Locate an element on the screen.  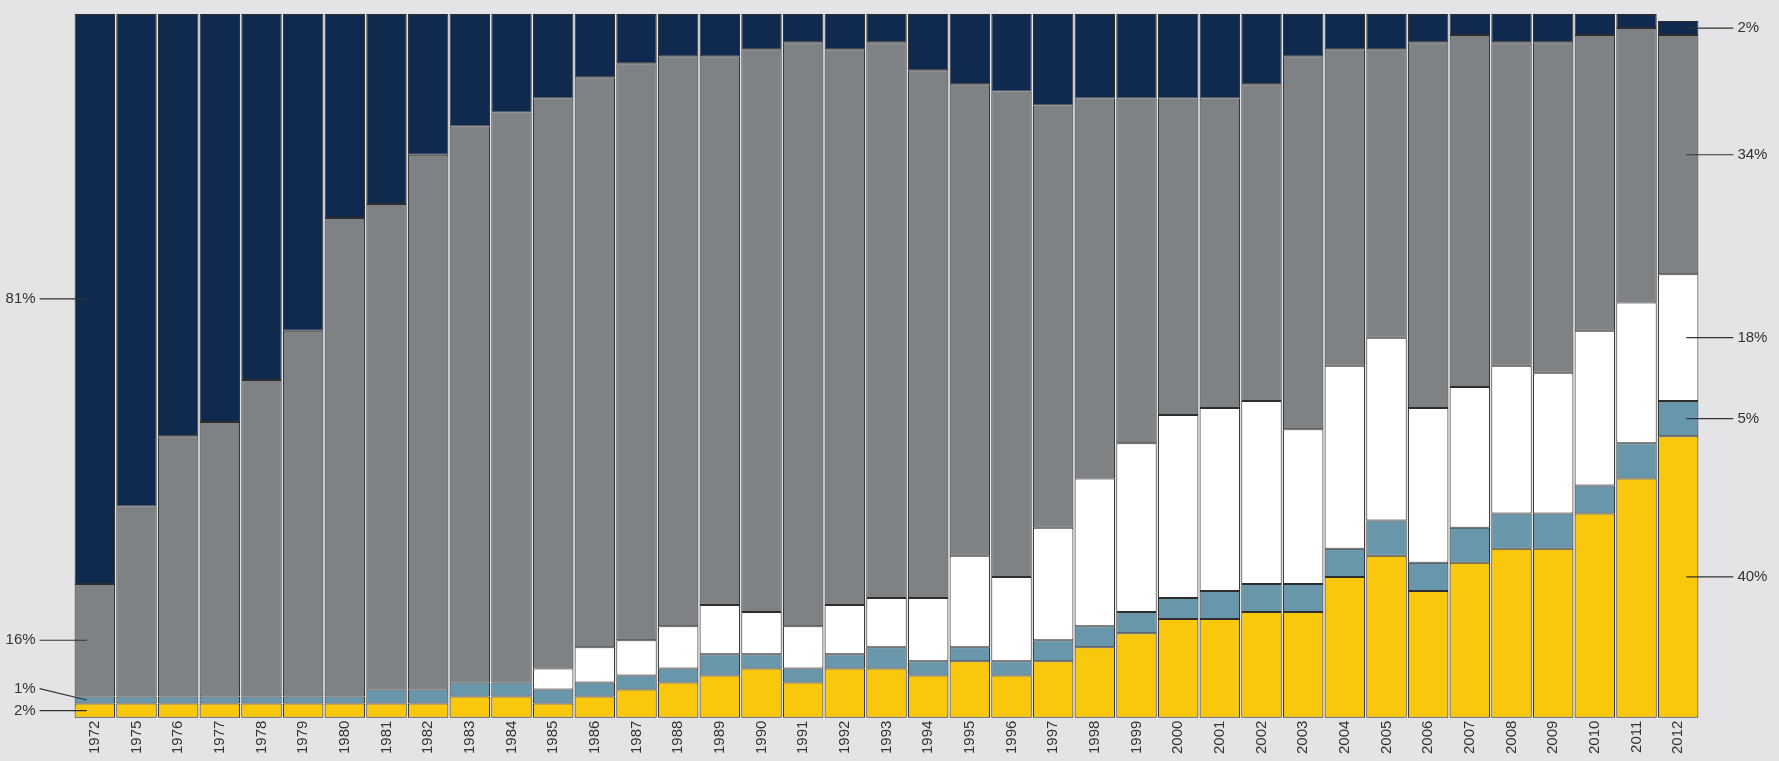
x-tick-label: 1978 is located at coordinates (260, 737).